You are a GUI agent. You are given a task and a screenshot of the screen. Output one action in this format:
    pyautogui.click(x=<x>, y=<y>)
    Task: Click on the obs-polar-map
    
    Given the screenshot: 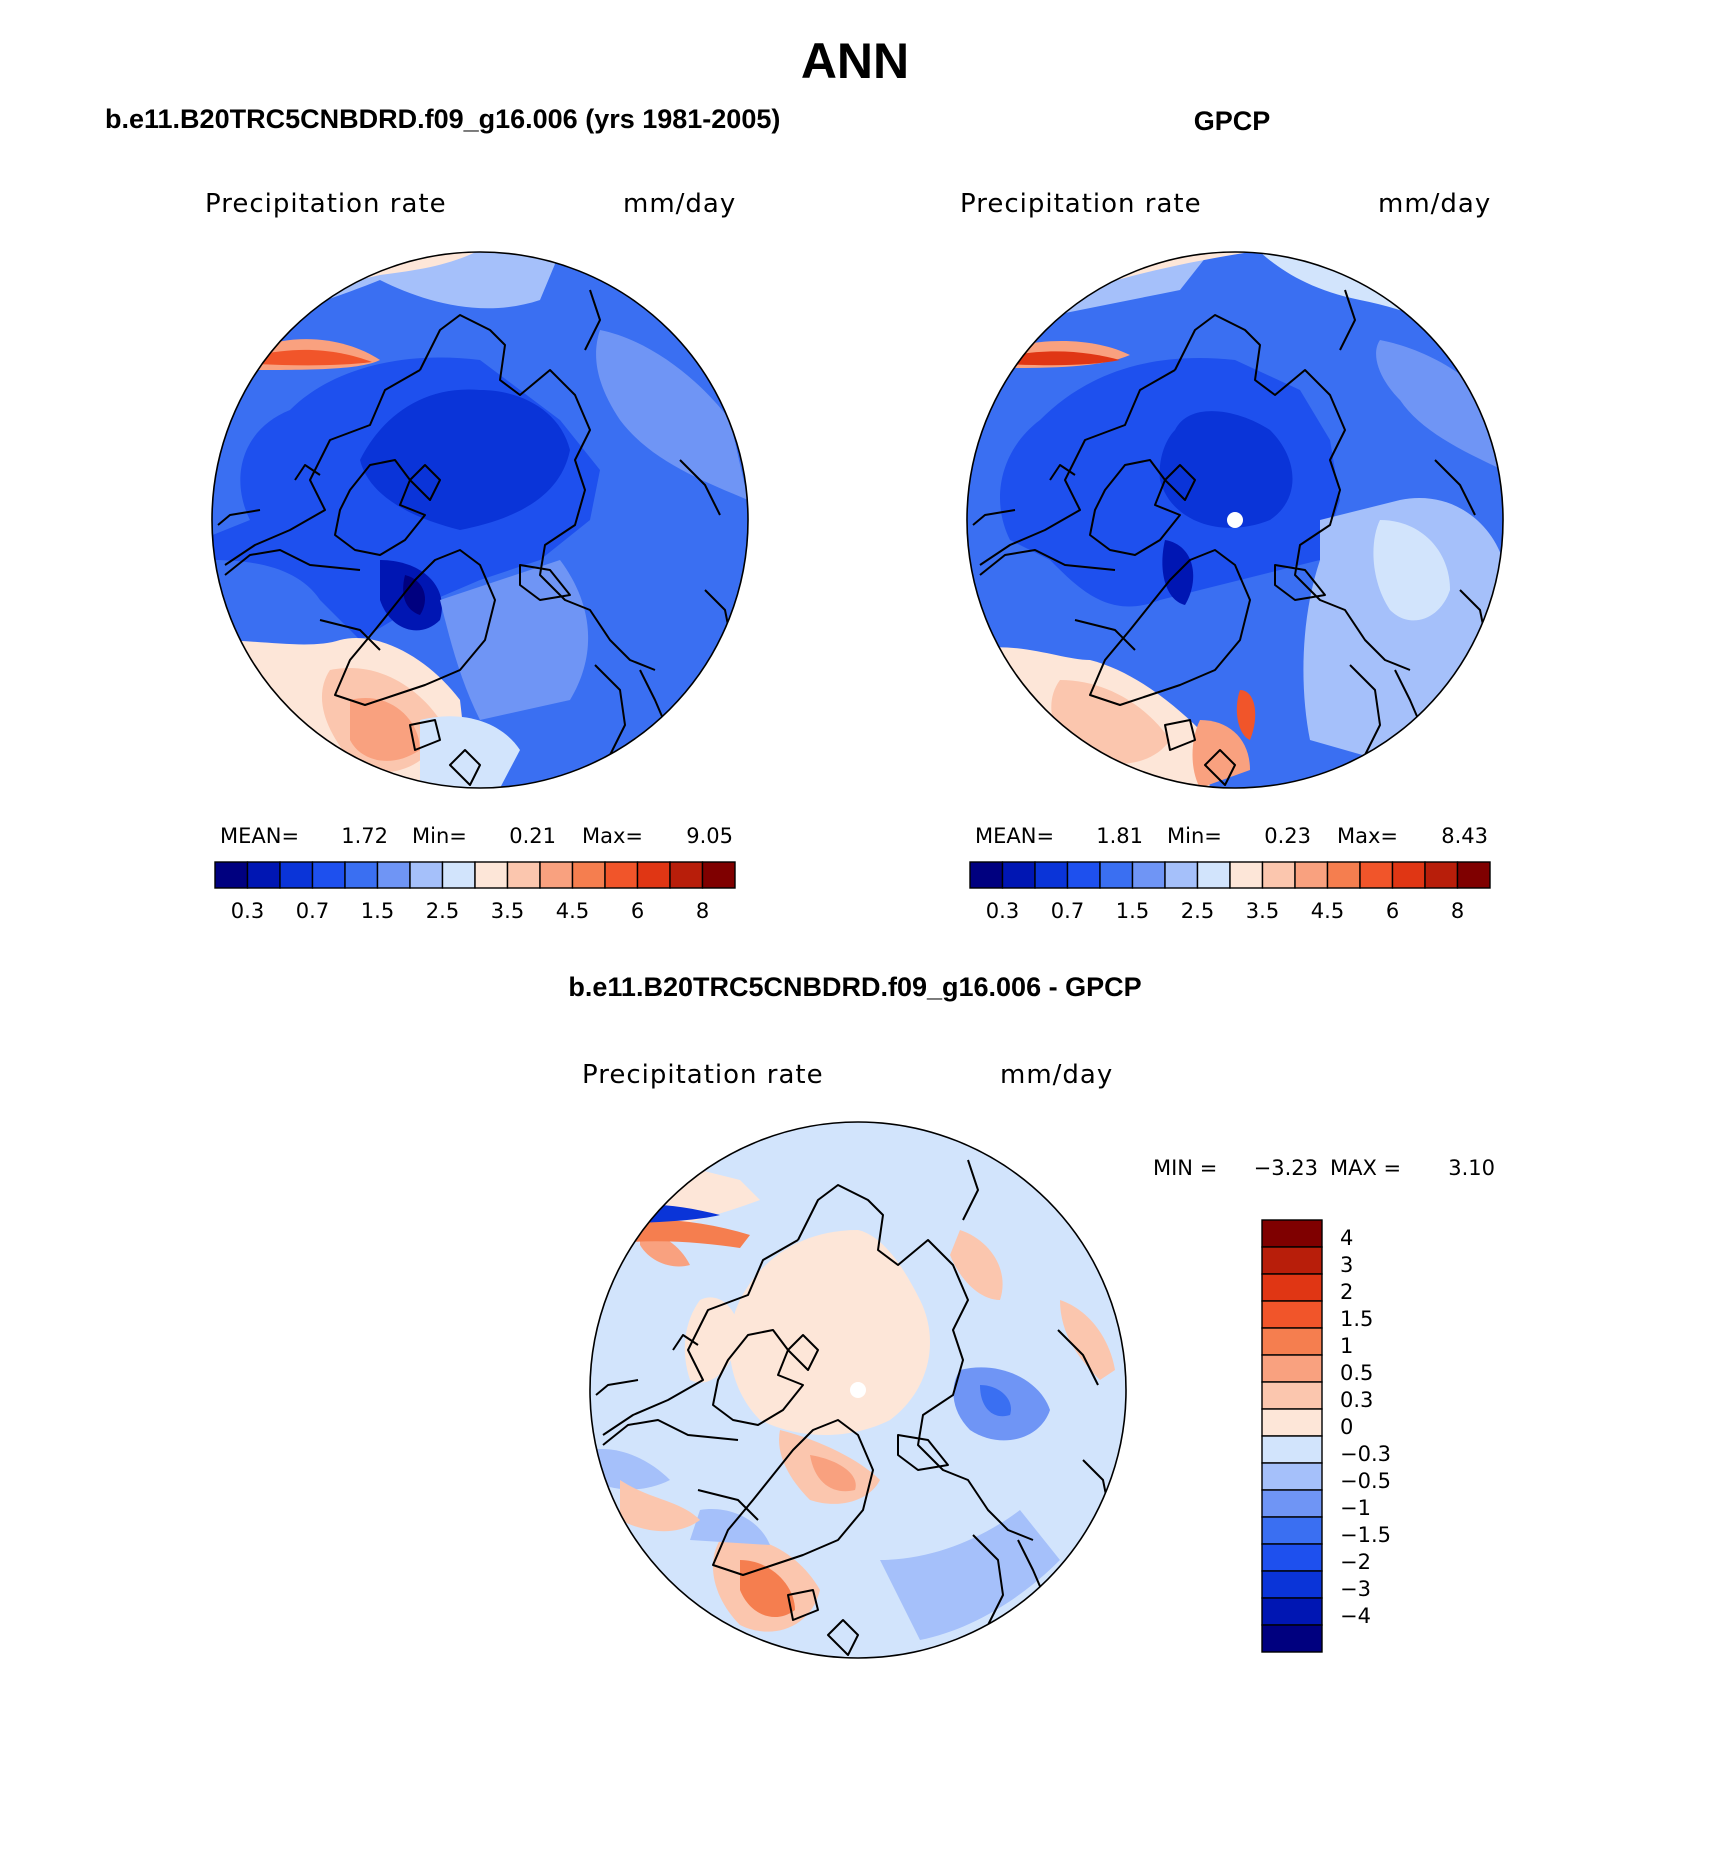 What is the action you would take?
    pyautogui.click(x=1235, y=520)
    